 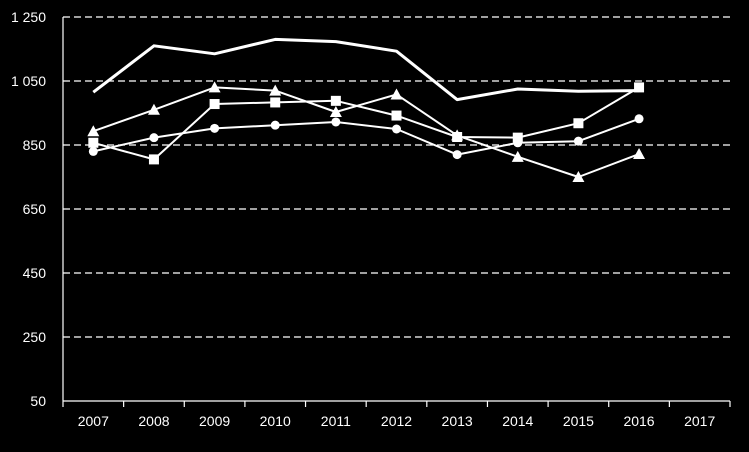 What do you see at coordinates (35, 145) in the screenshot?
I see `y-tick-label: 850` at bounding box center [35, 145].